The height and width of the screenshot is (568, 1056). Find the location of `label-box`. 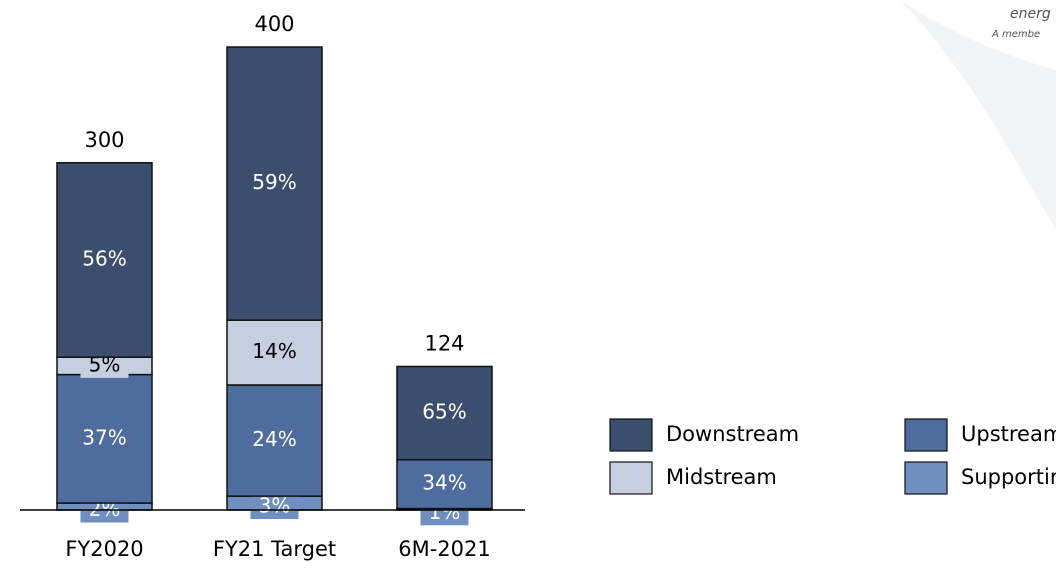

label-box is located at coordinates (274, 507).